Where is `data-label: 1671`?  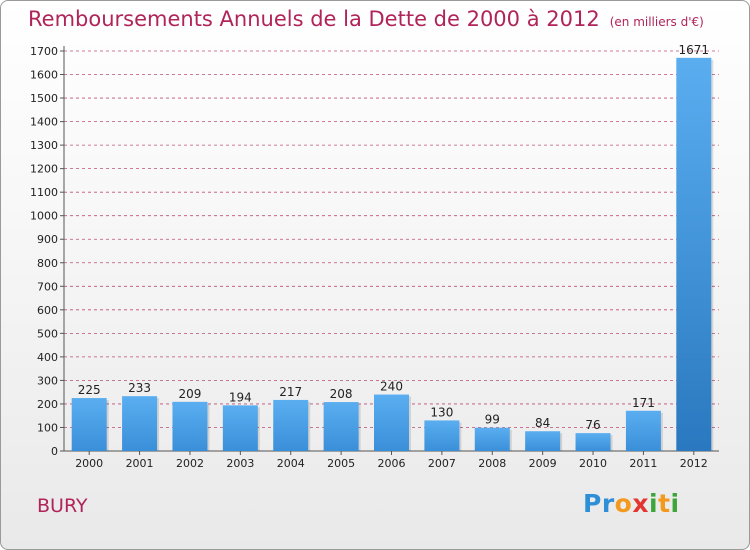
data-label: 1671 is located at coordinates (694, 50).